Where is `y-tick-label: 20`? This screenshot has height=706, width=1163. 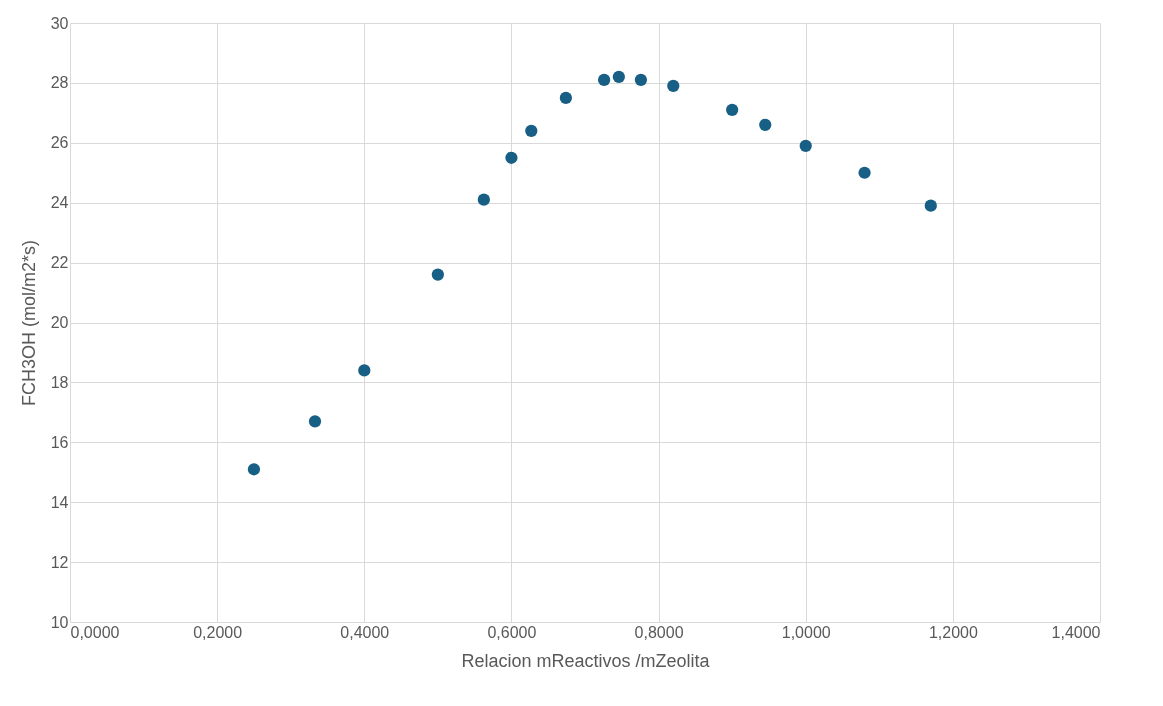 y-tick-label: 20 is located at coordinates (59, 322).